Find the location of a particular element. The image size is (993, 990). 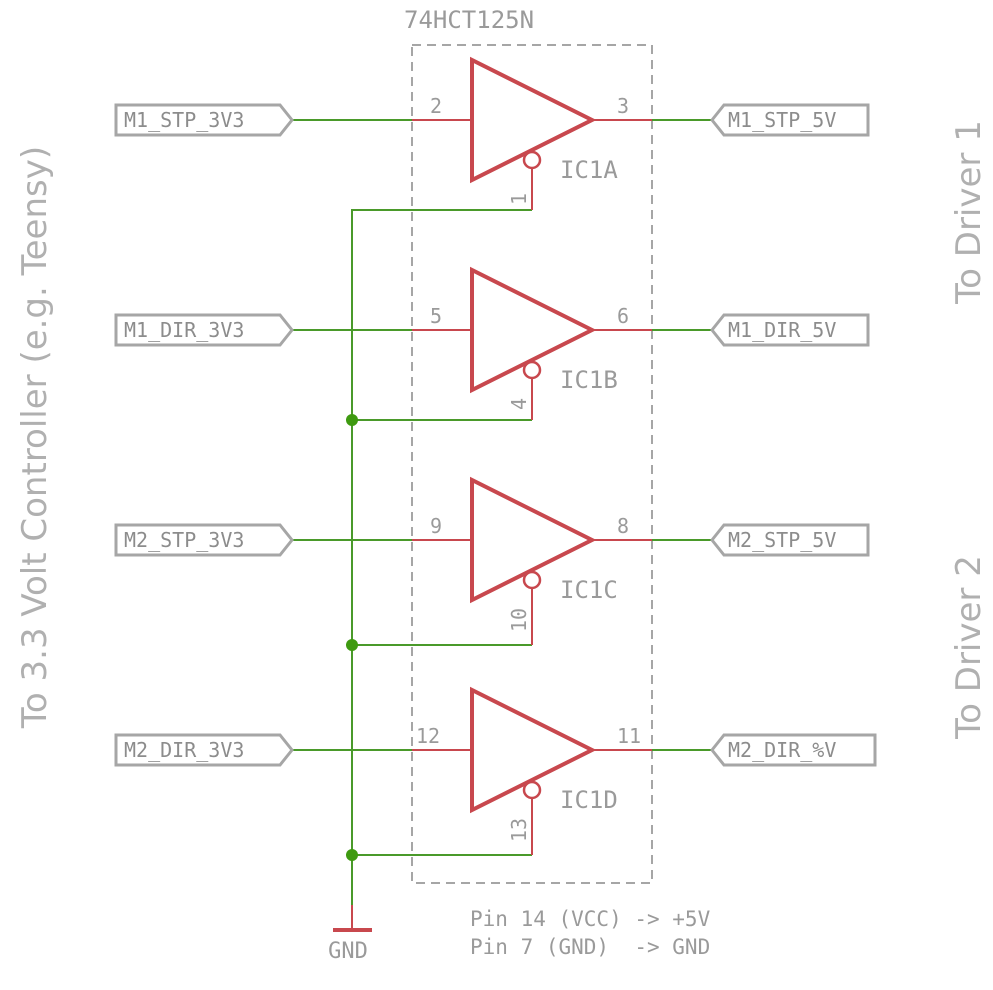

output-pin-number: 3 is located at coordinates (623, 106).